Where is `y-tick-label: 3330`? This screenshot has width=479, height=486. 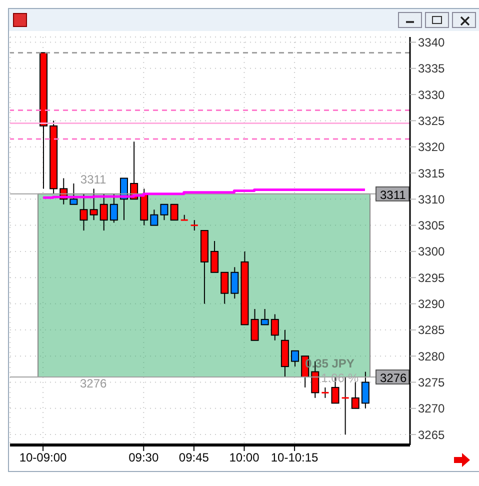 y-tick-label: 3330 is located at coordinates (432, 95).